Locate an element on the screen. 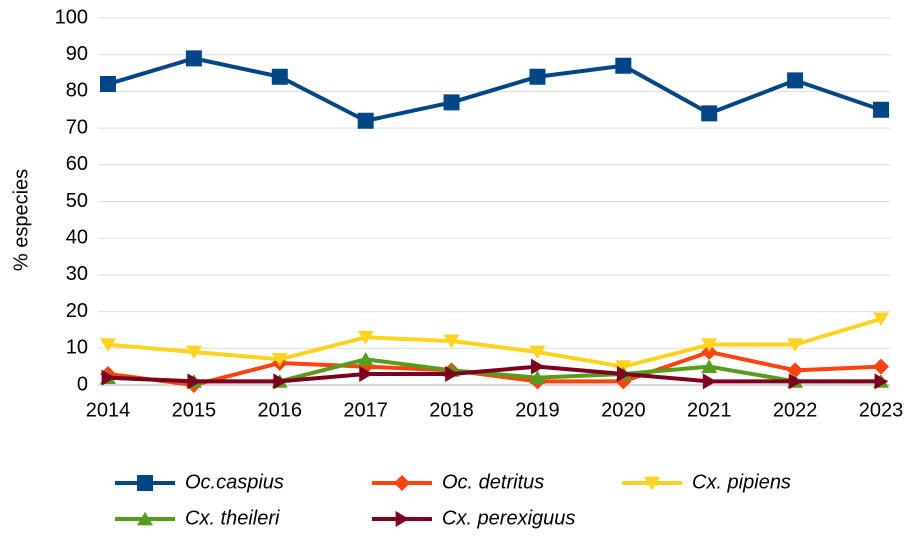  x-tick-label: 2015 is located at coordinates (194, 410).